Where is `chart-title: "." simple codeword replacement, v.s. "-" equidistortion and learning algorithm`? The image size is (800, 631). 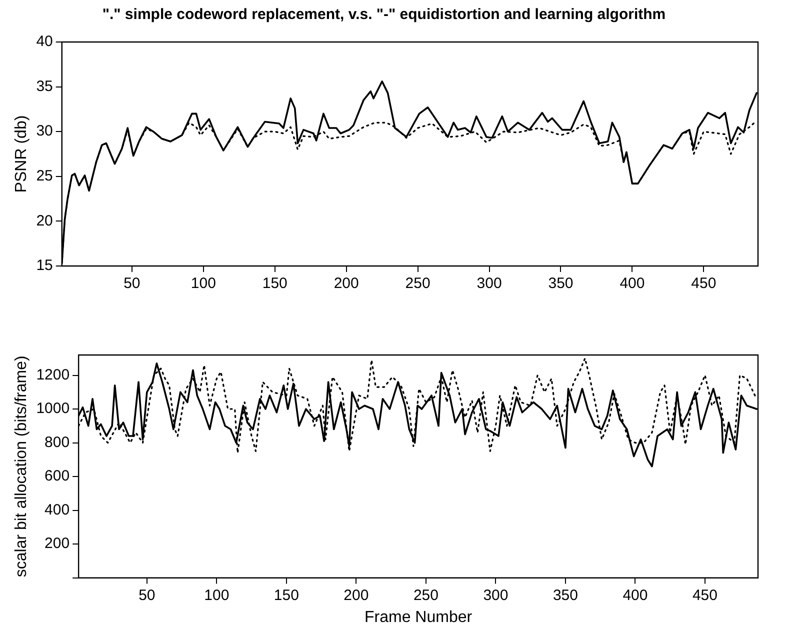
chart-title: "." simple codeword replacement, v.s. "-" equidistortion and learning algorithm is located at coordinates (384, 15).